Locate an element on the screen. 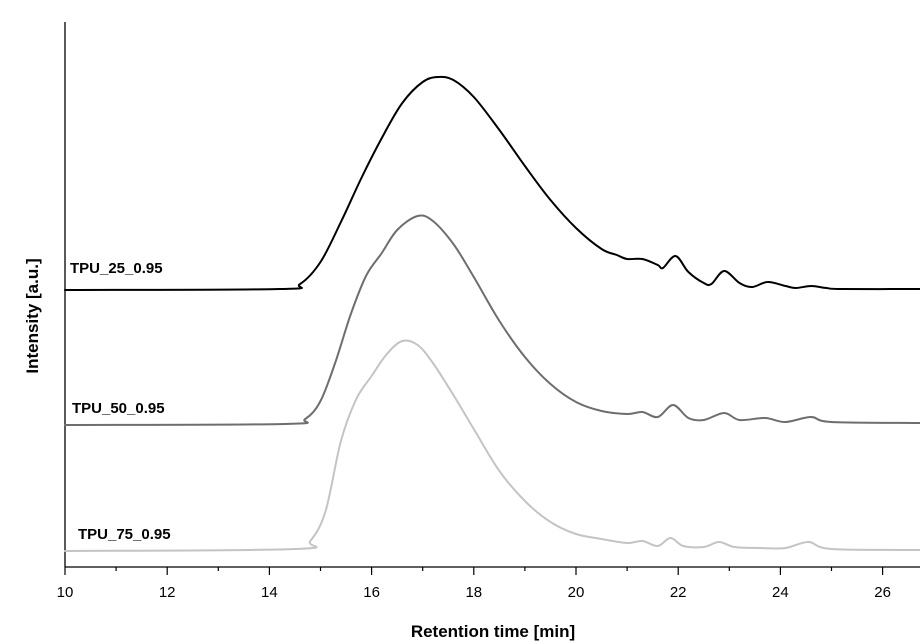 The width and height of the screenshot is (920, 644). series-label-1: TPU_25_0.95 is located at coordinates (116, 268).